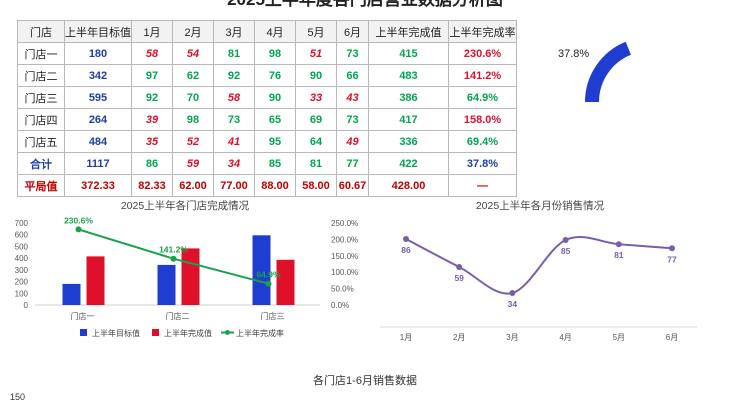  Describe the element at coordinates (227, 332) in the screenshot. I see `legend-swatch-dot` at that location.